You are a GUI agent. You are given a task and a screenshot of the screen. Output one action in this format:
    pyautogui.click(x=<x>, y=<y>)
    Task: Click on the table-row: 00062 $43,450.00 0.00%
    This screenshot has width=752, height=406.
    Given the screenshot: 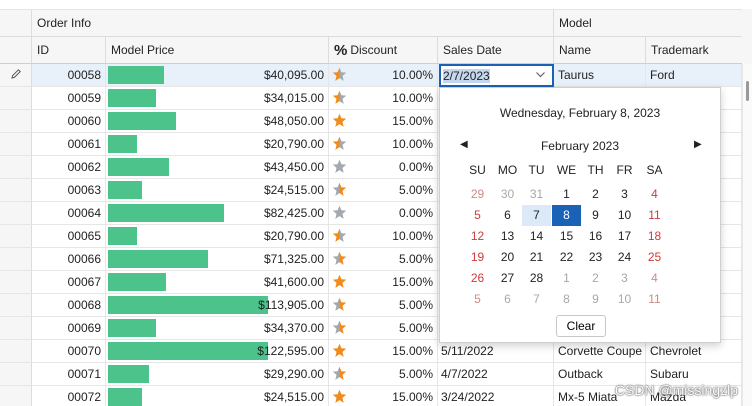 What is the action you would take?
    pyautogui.click(x=371, y=167)
    